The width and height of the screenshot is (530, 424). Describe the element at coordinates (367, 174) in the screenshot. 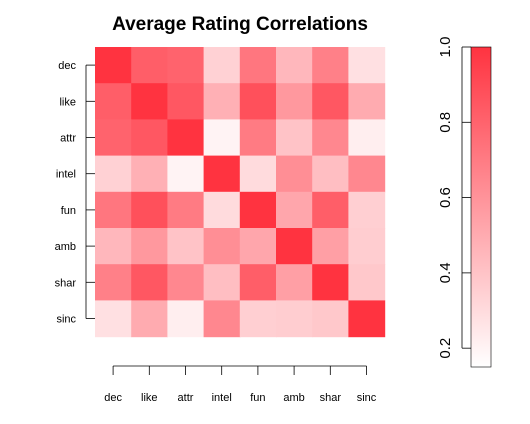

I see `heatmap-cell-intel-sinc` at that location.